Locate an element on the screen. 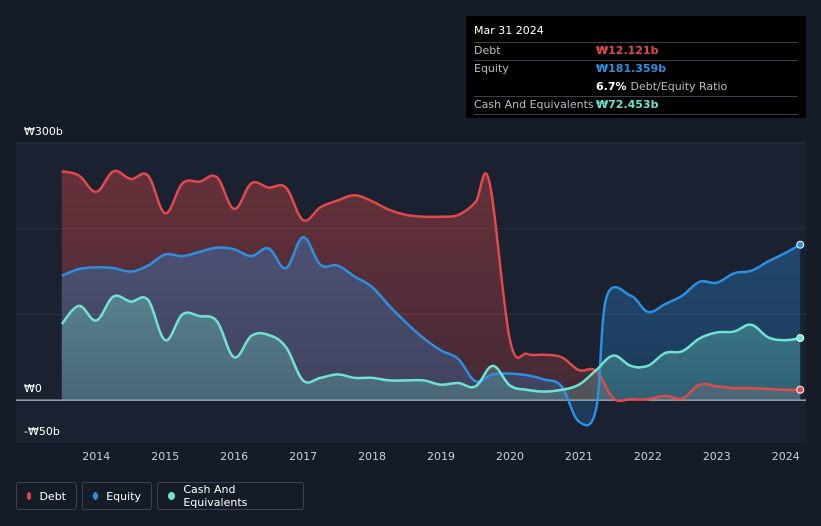 This screenshot has width=821, height=526. equity-legend-dot-icon is located at coordinates (96, 496).